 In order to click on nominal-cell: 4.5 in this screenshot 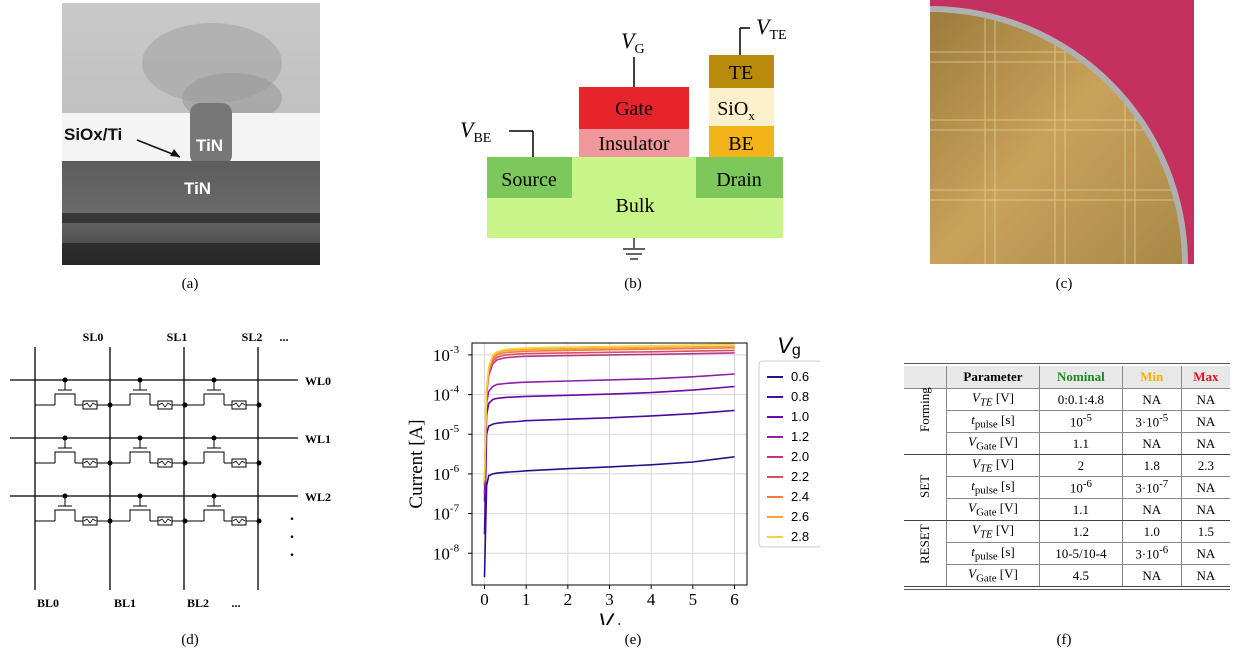, I will do `click(1081, 575)`.